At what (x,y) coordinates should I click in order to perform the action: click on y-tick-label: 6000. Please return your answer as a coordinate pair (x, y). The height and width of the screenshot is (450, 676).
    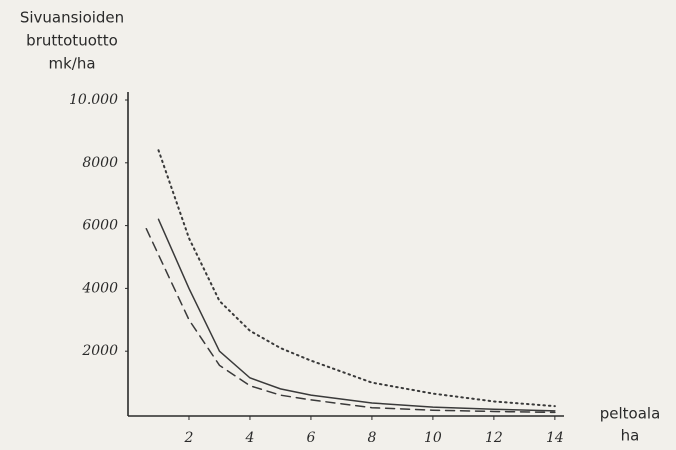
    Looking at the image, I should click on (100, 226).